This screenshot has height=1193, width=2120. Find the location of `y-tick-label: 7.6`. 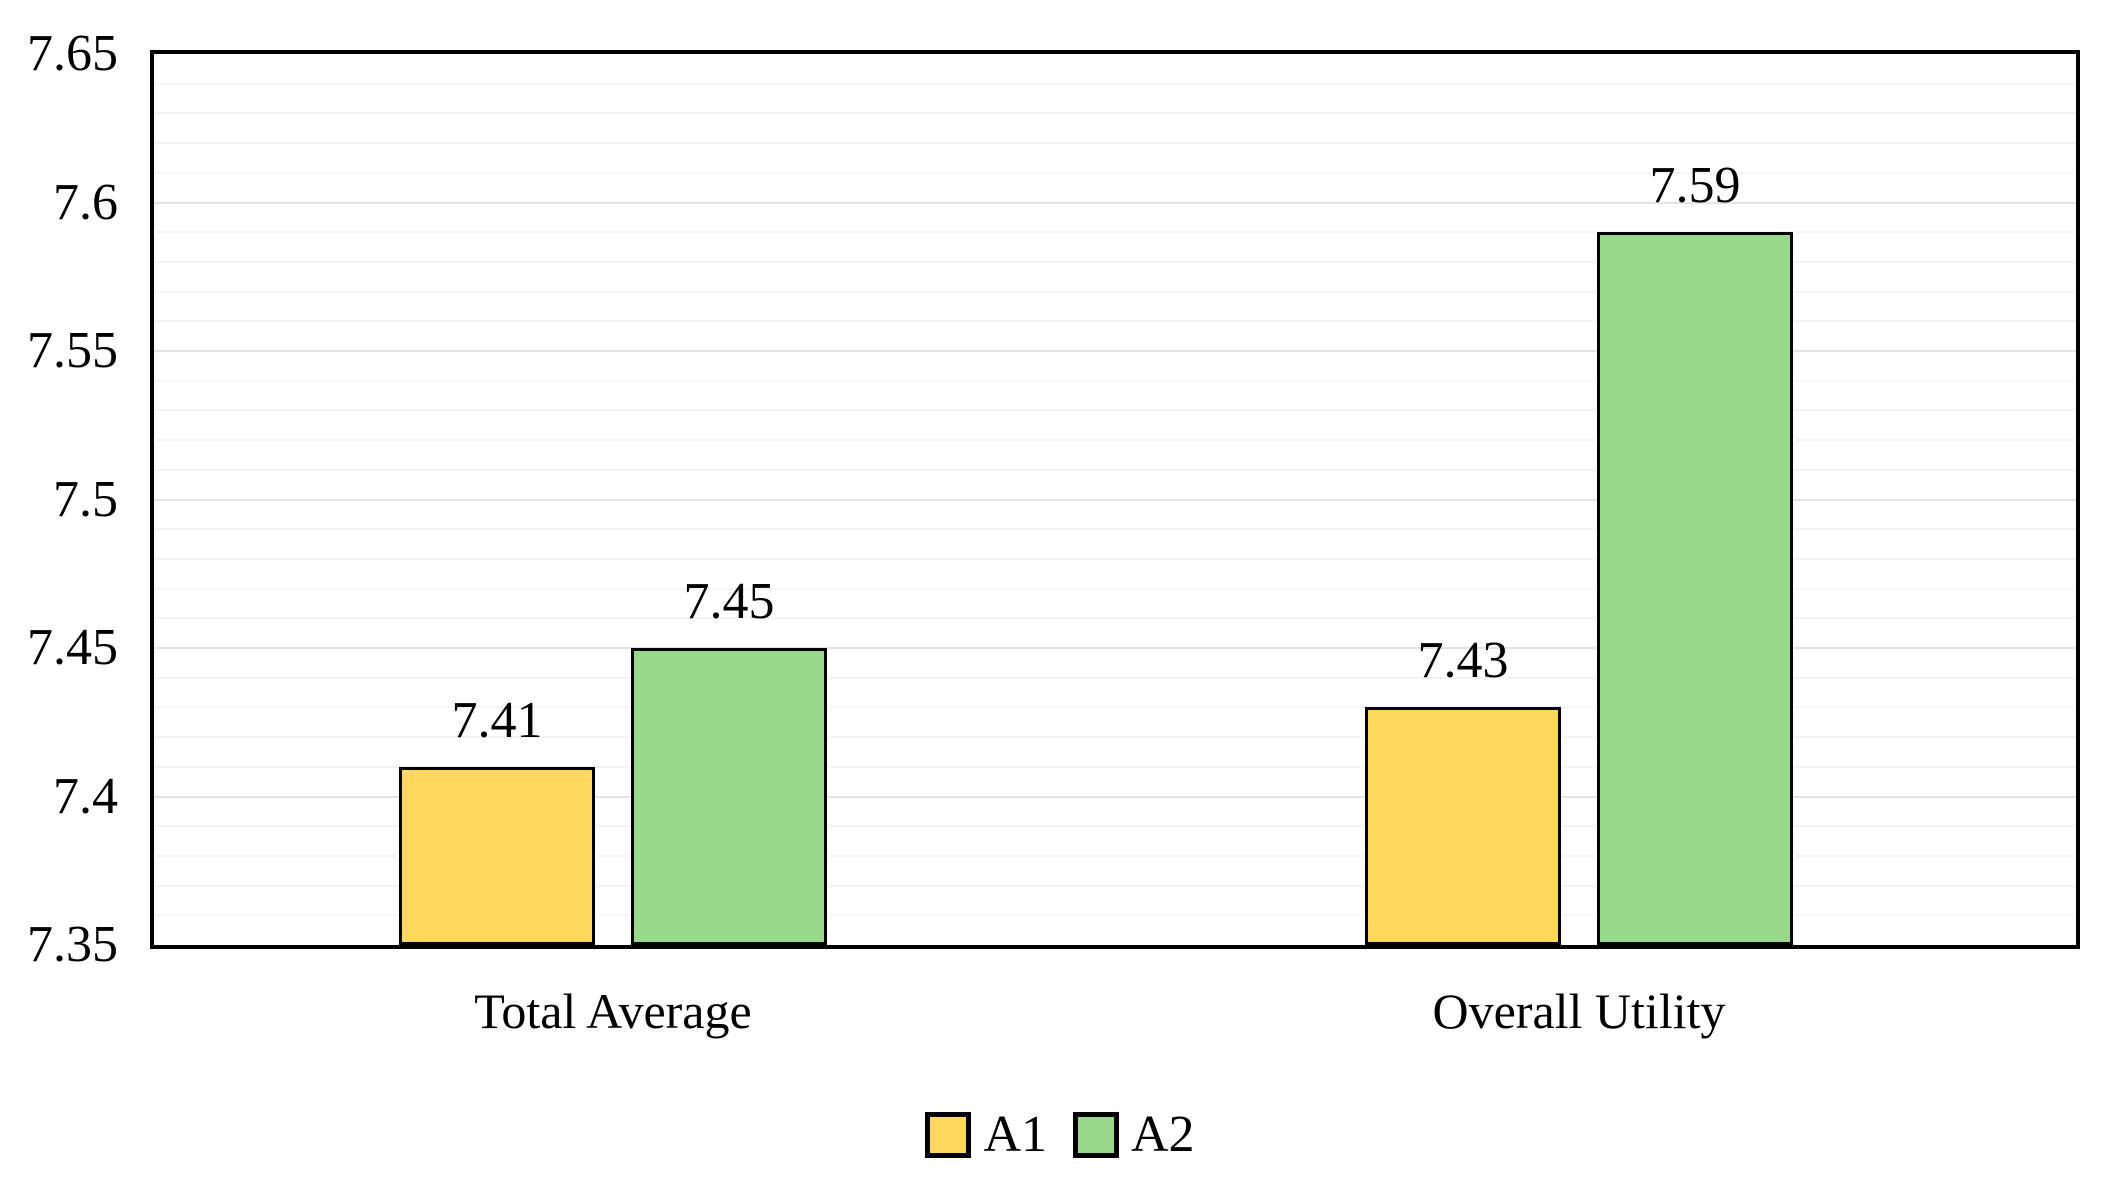

y-tick-label: 7.6 is located at coordinates (85, 202).